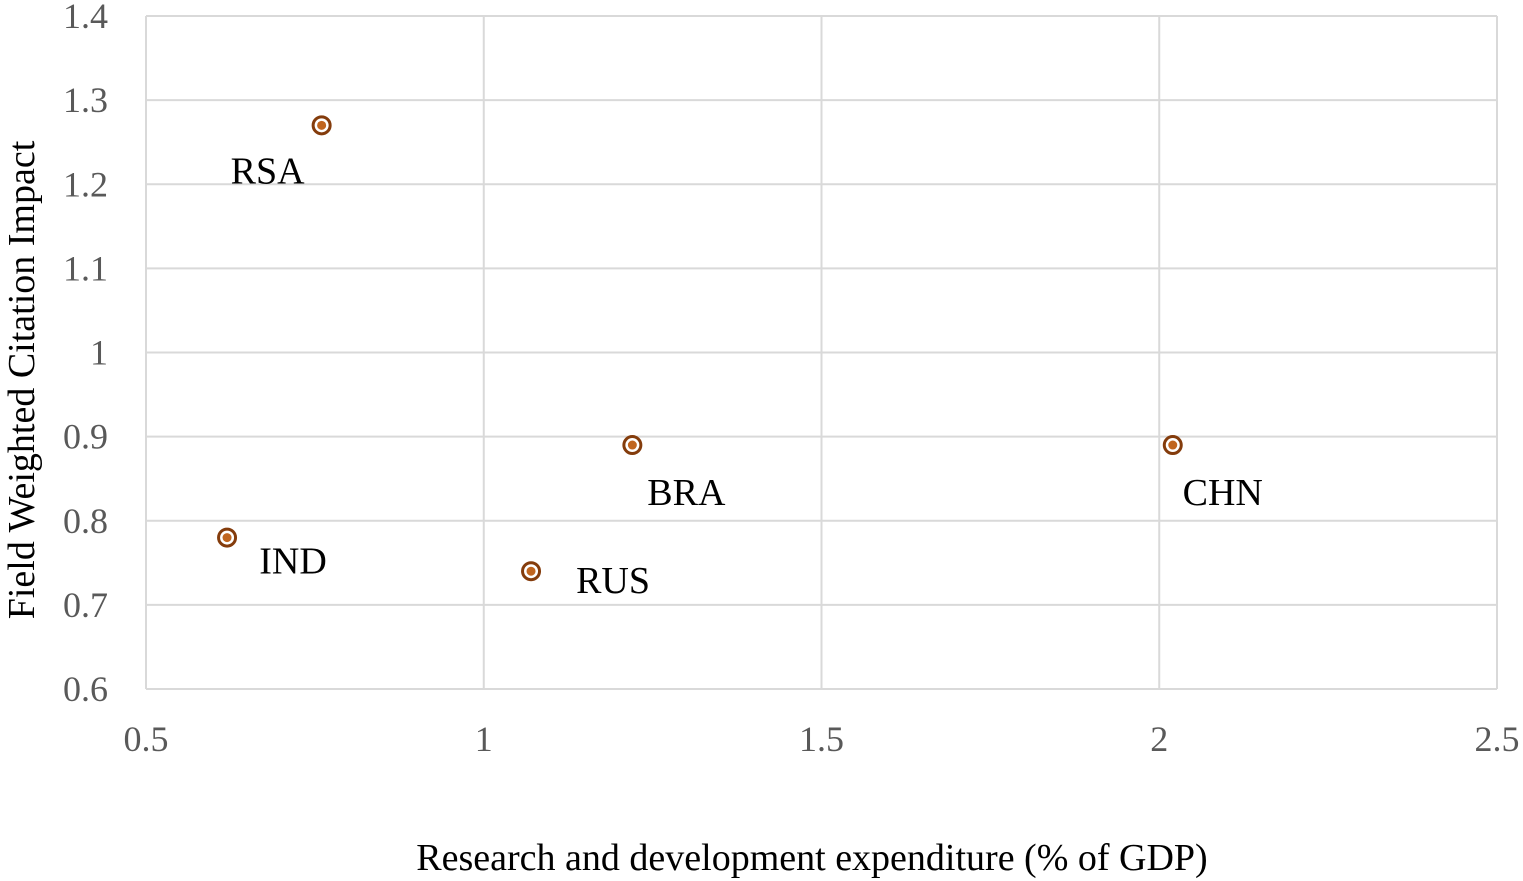 The height and width of the screenshot is (881, 1523). I want to click on x-axis-ticks: 0.5 1 1.5 2 2.5, so click(822, 739).